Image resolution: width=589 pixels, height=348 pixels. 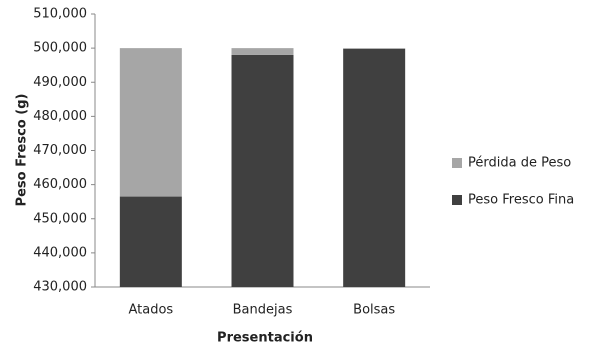 What do you see at coordinates (265, 338) in the screenshot?
I see `x-axis-title: Presentación` at bounding box center [265, 338].